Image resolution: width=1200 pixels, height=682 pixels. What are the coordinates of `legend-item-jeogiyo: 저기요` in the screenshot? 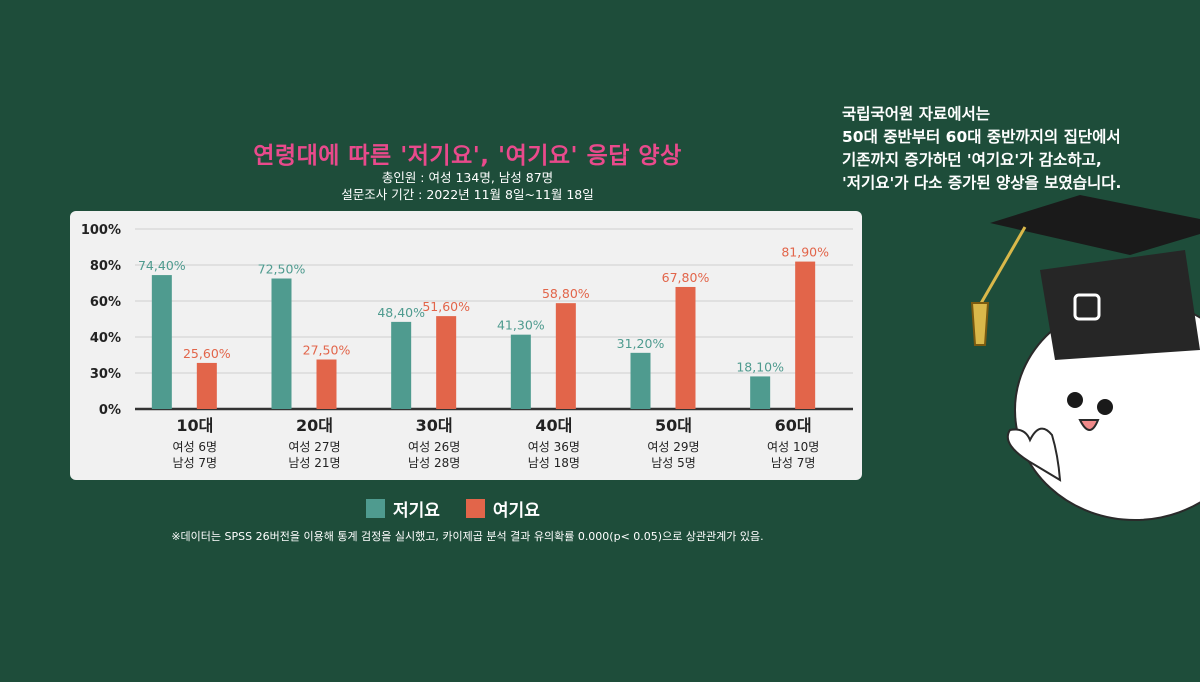 It's located at (403, 508).